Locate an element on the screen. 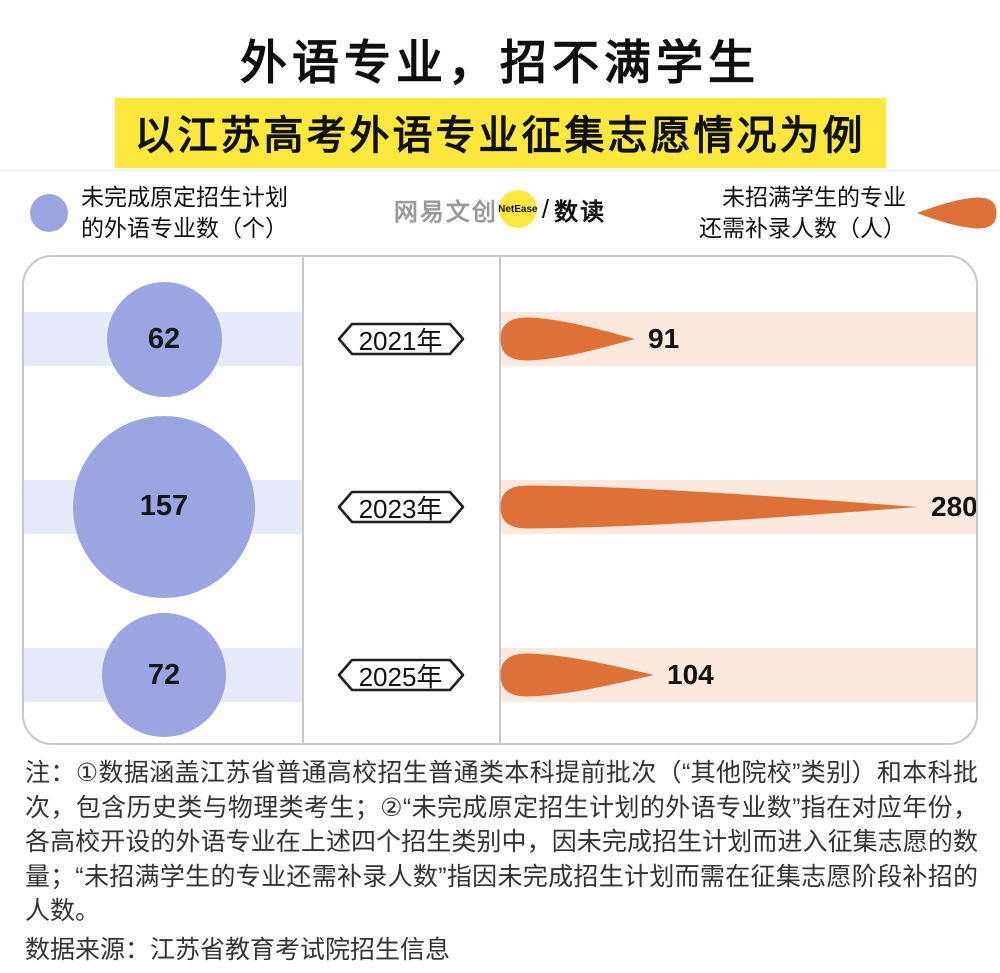  subtitle-highlight: 以江苏高考外语专业征集志愿情况为例 is located at coordinates (500, 133).